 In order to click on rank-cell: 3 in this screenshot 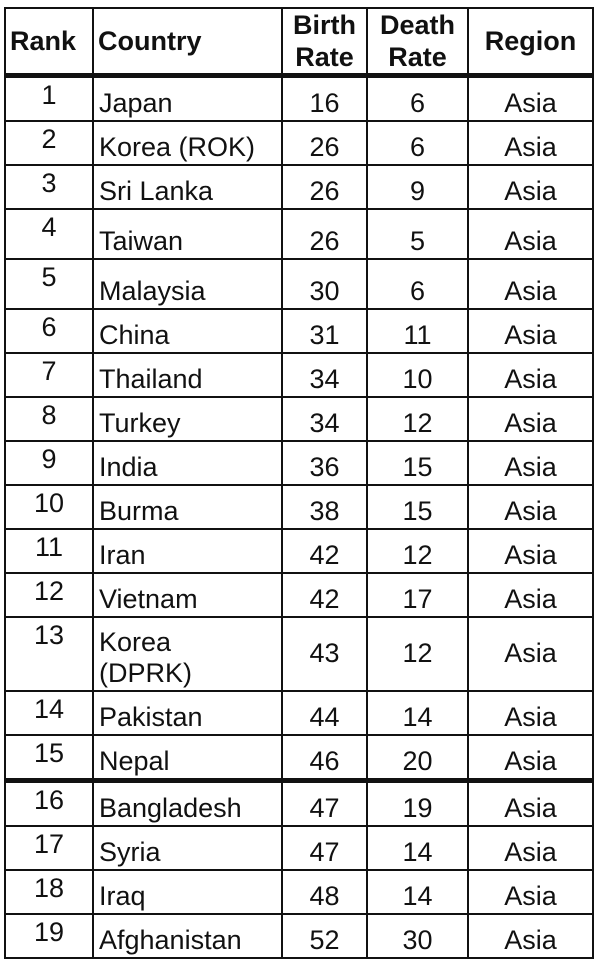, I will do `click(49, 187)`.